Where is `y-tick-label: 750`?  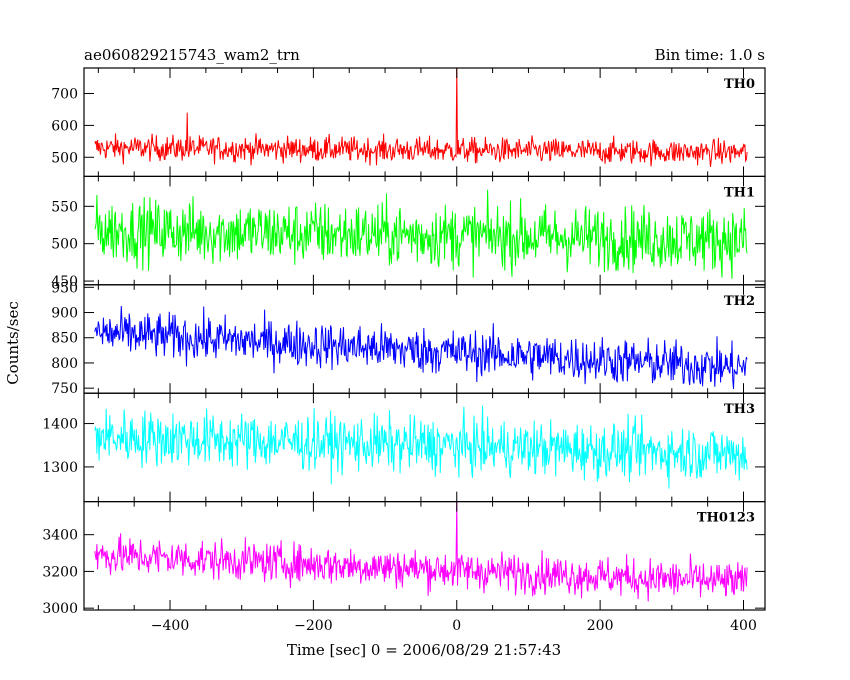 y-tick-label: 750 is located at coordinates (64, 389).